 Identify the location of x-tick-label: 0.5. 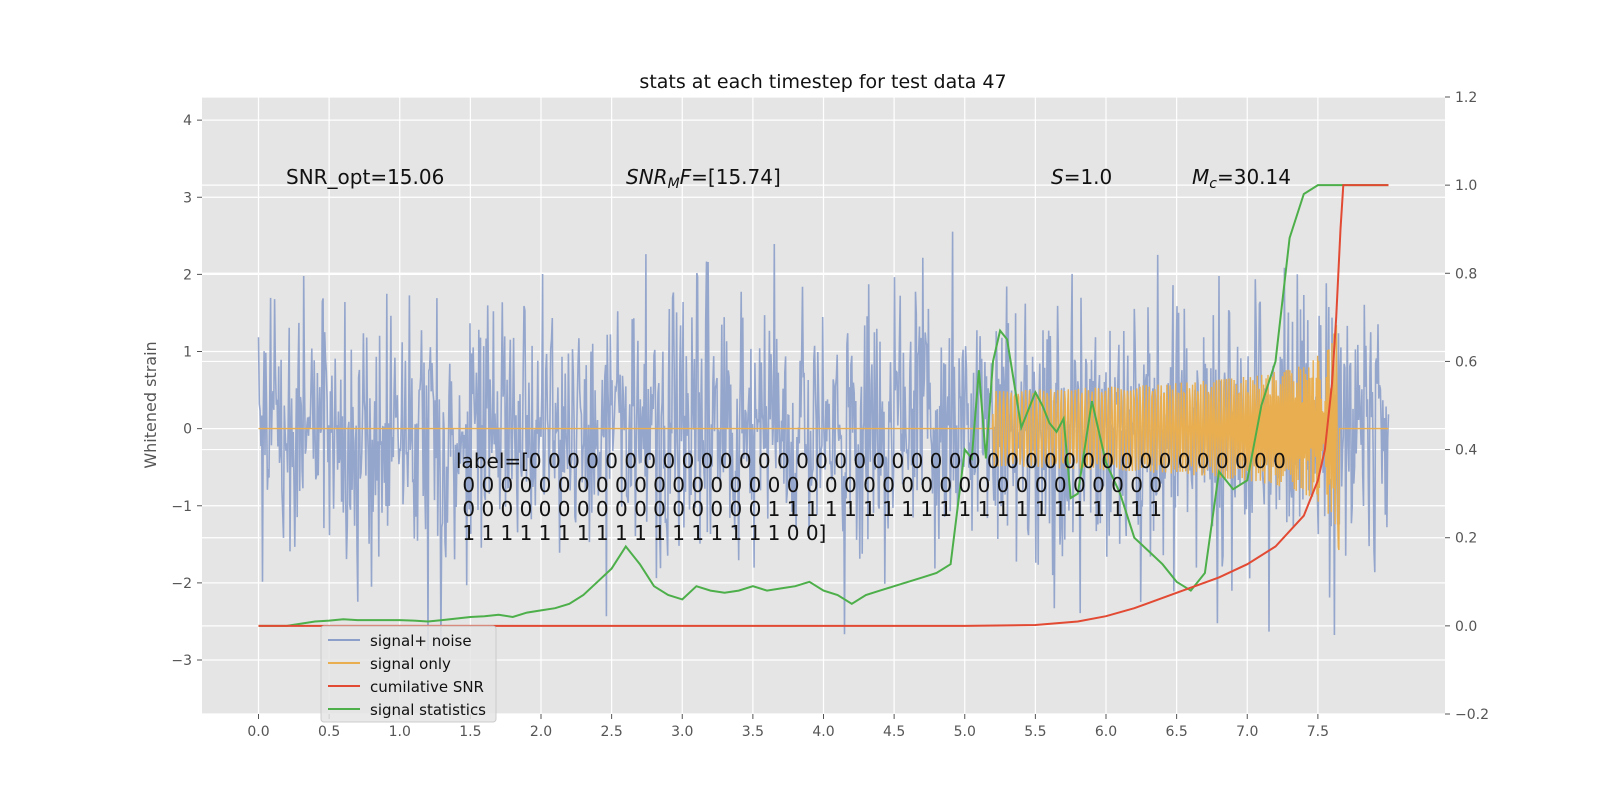
(329, 732).